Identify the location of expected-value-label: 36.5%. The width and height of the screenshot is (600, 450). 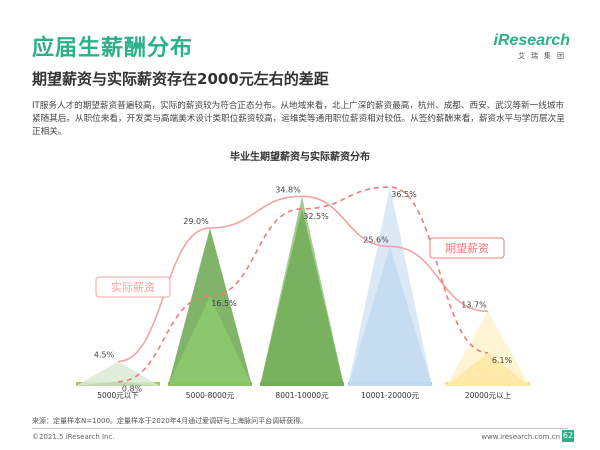
(404, 194).